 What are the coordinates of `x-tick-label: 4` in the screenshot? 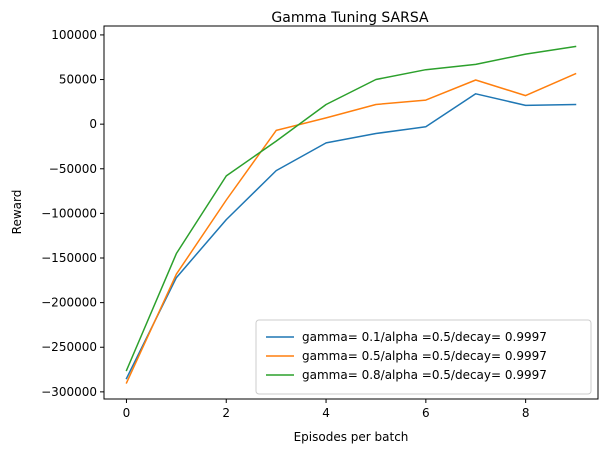 It's located at (326, 413).